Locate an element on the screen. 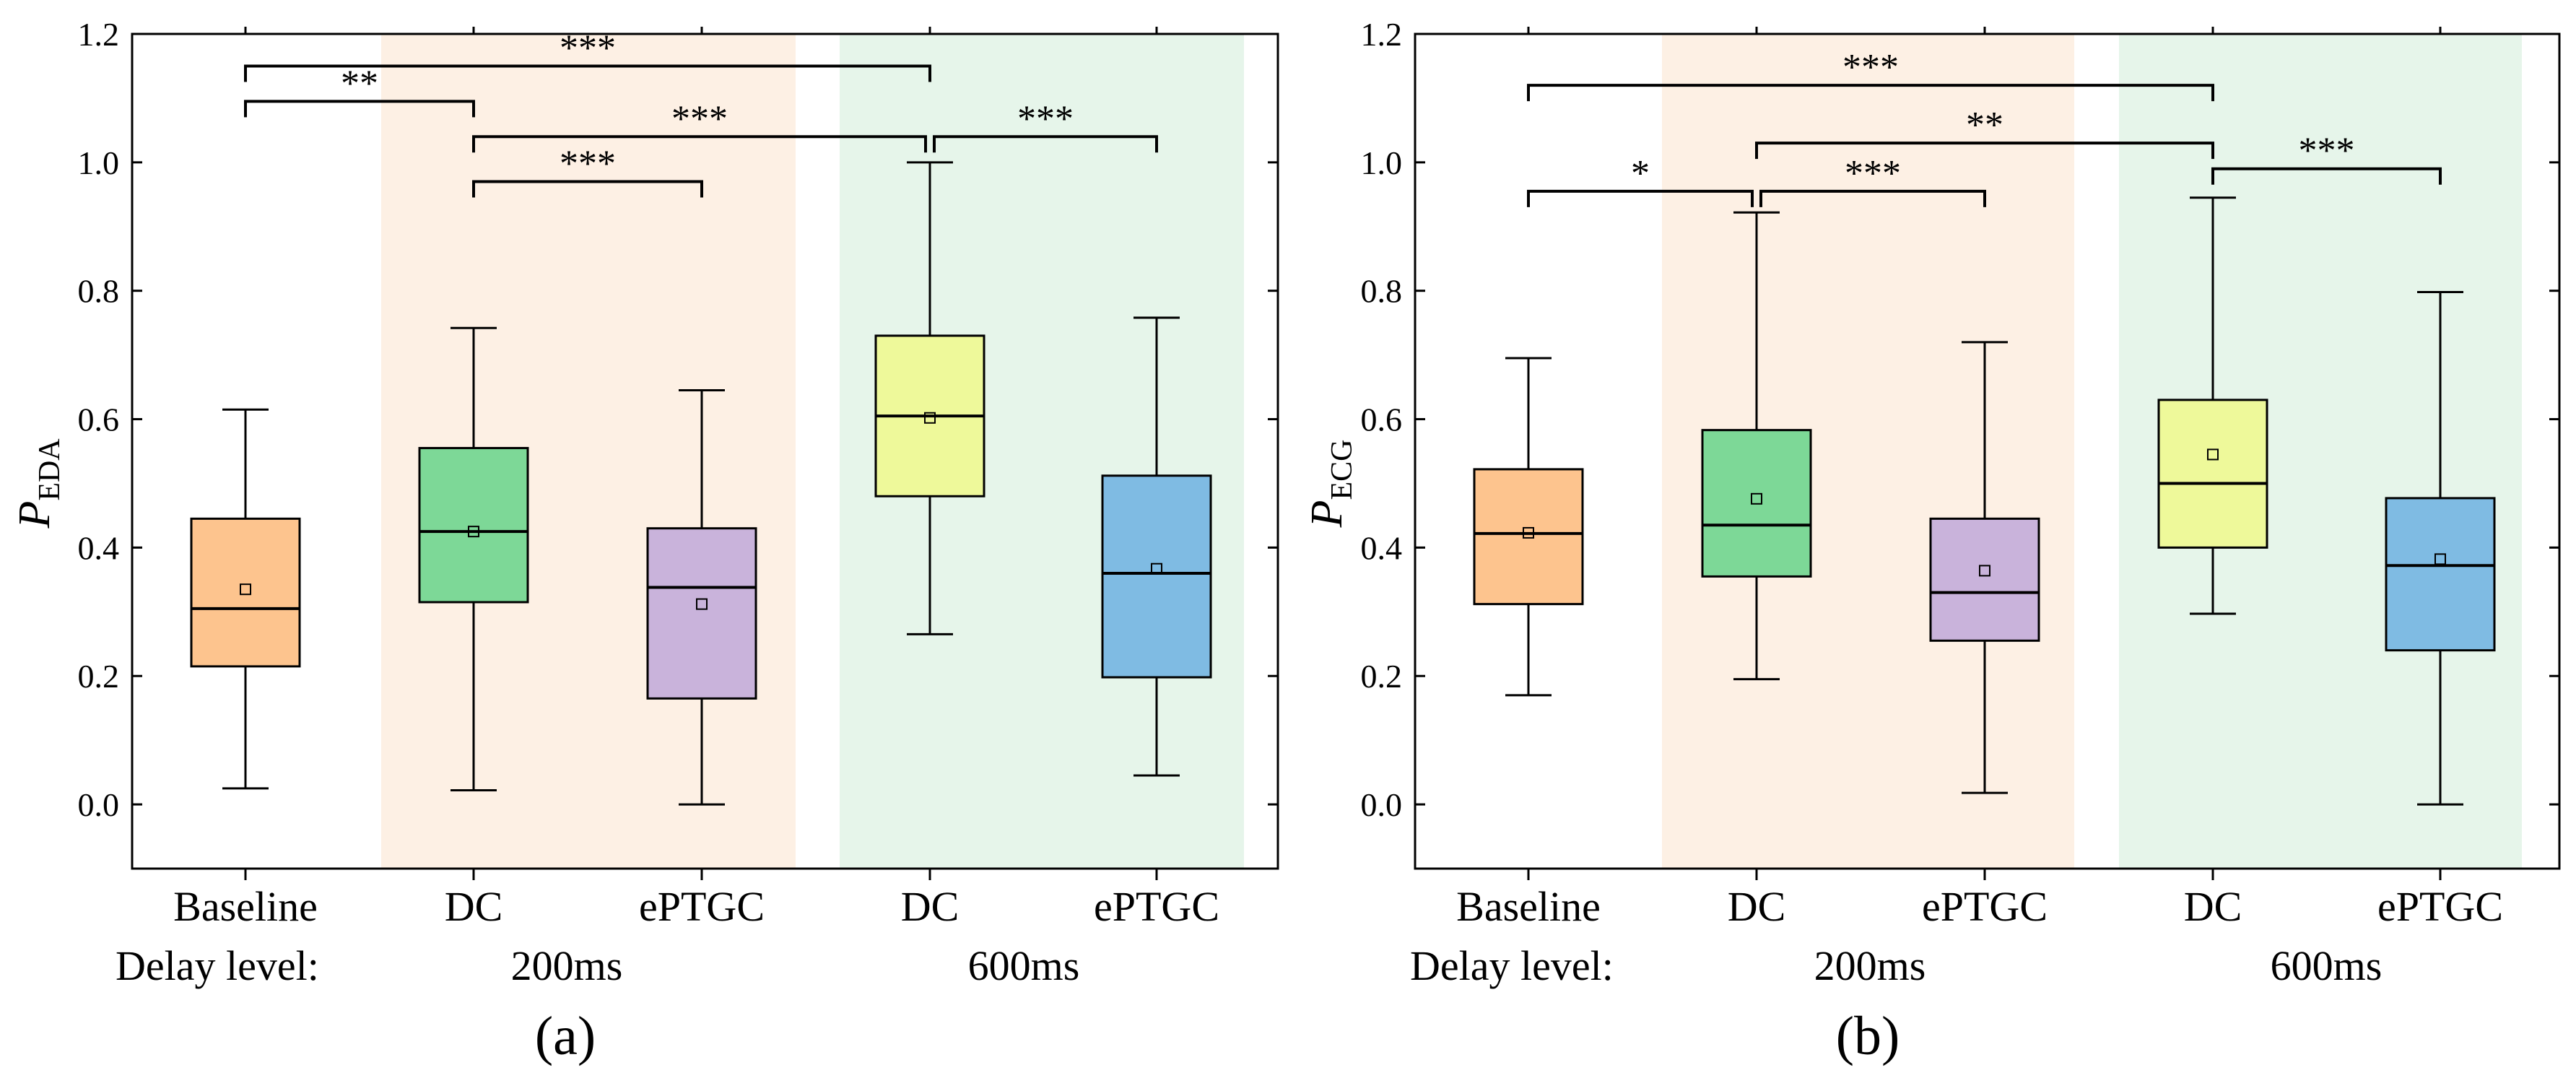 This screenshot has width=2576, height=1078. panel-label: (b) is located at coordinates (1868, 1036).